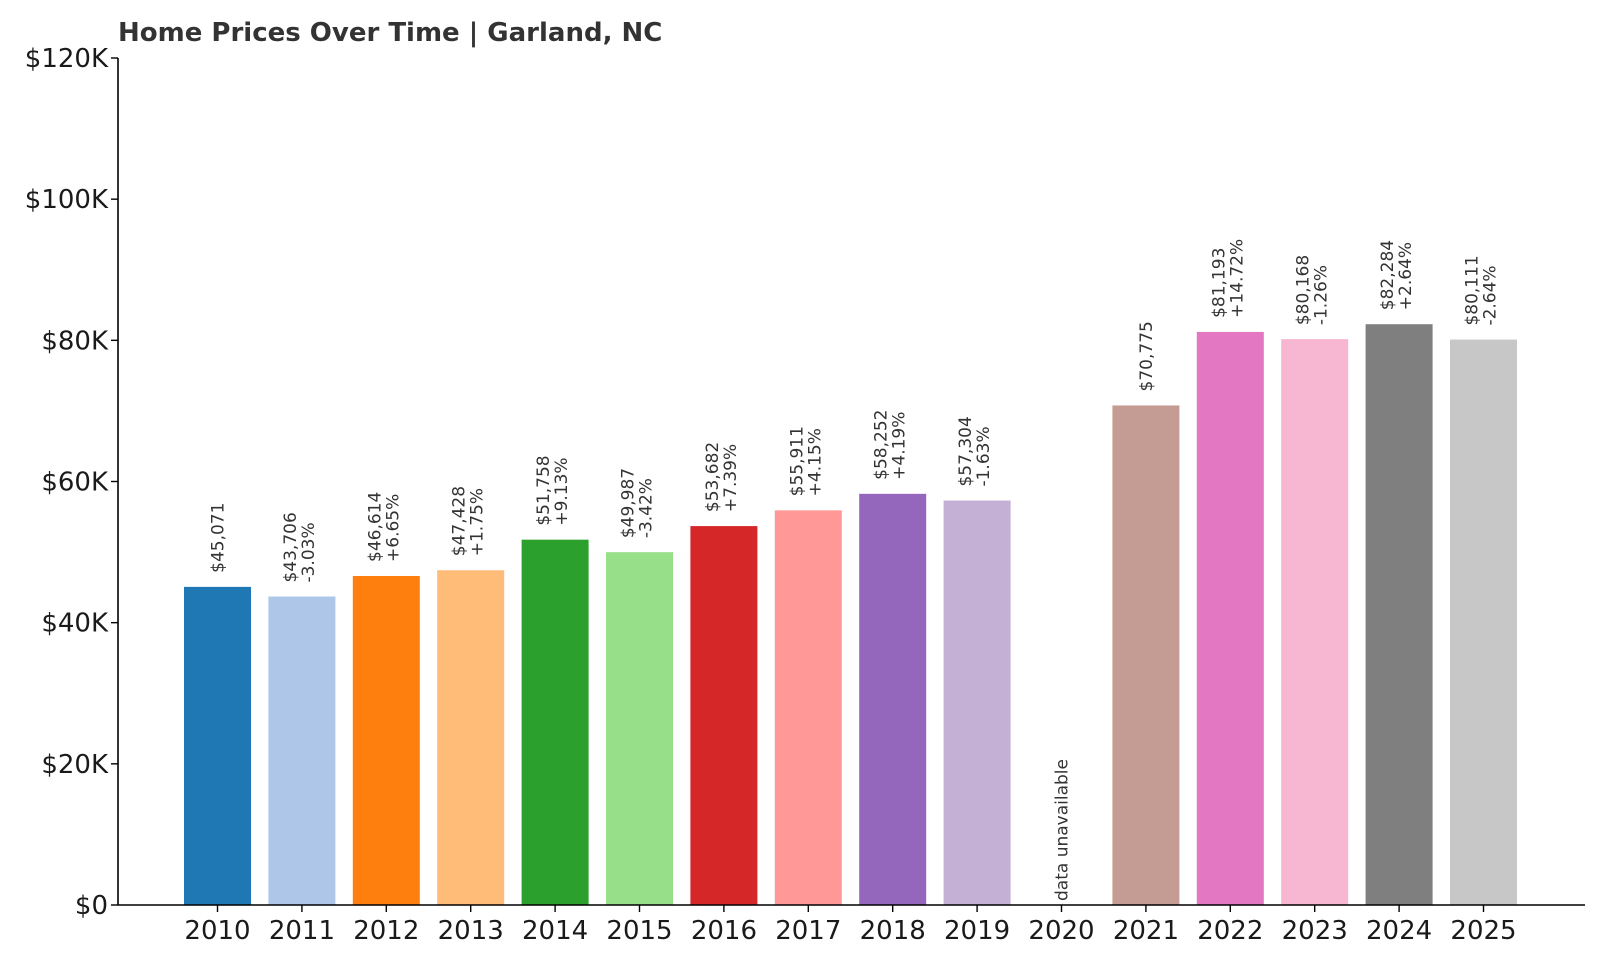 Image resolution: width=1600 pixels, height=960 pixels. Describe the element at coordinates (629, 503) in the screenshot. I see `bar-value-label: $49,987` at that location.